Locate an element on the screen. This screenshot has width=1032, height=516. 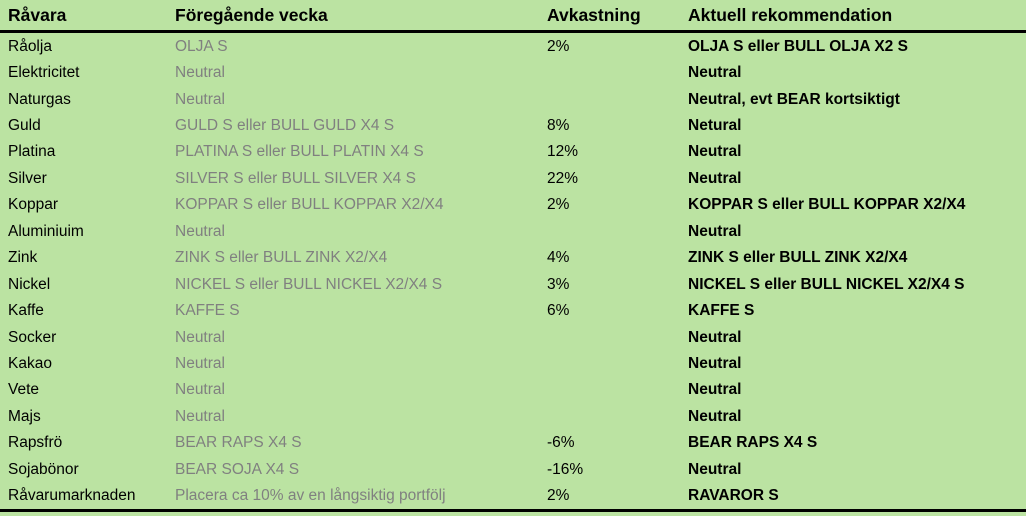
previous-week-cell: KOPPAR S eller BULL KOPPAR X2/X4 is located at coordinates (309, 205).